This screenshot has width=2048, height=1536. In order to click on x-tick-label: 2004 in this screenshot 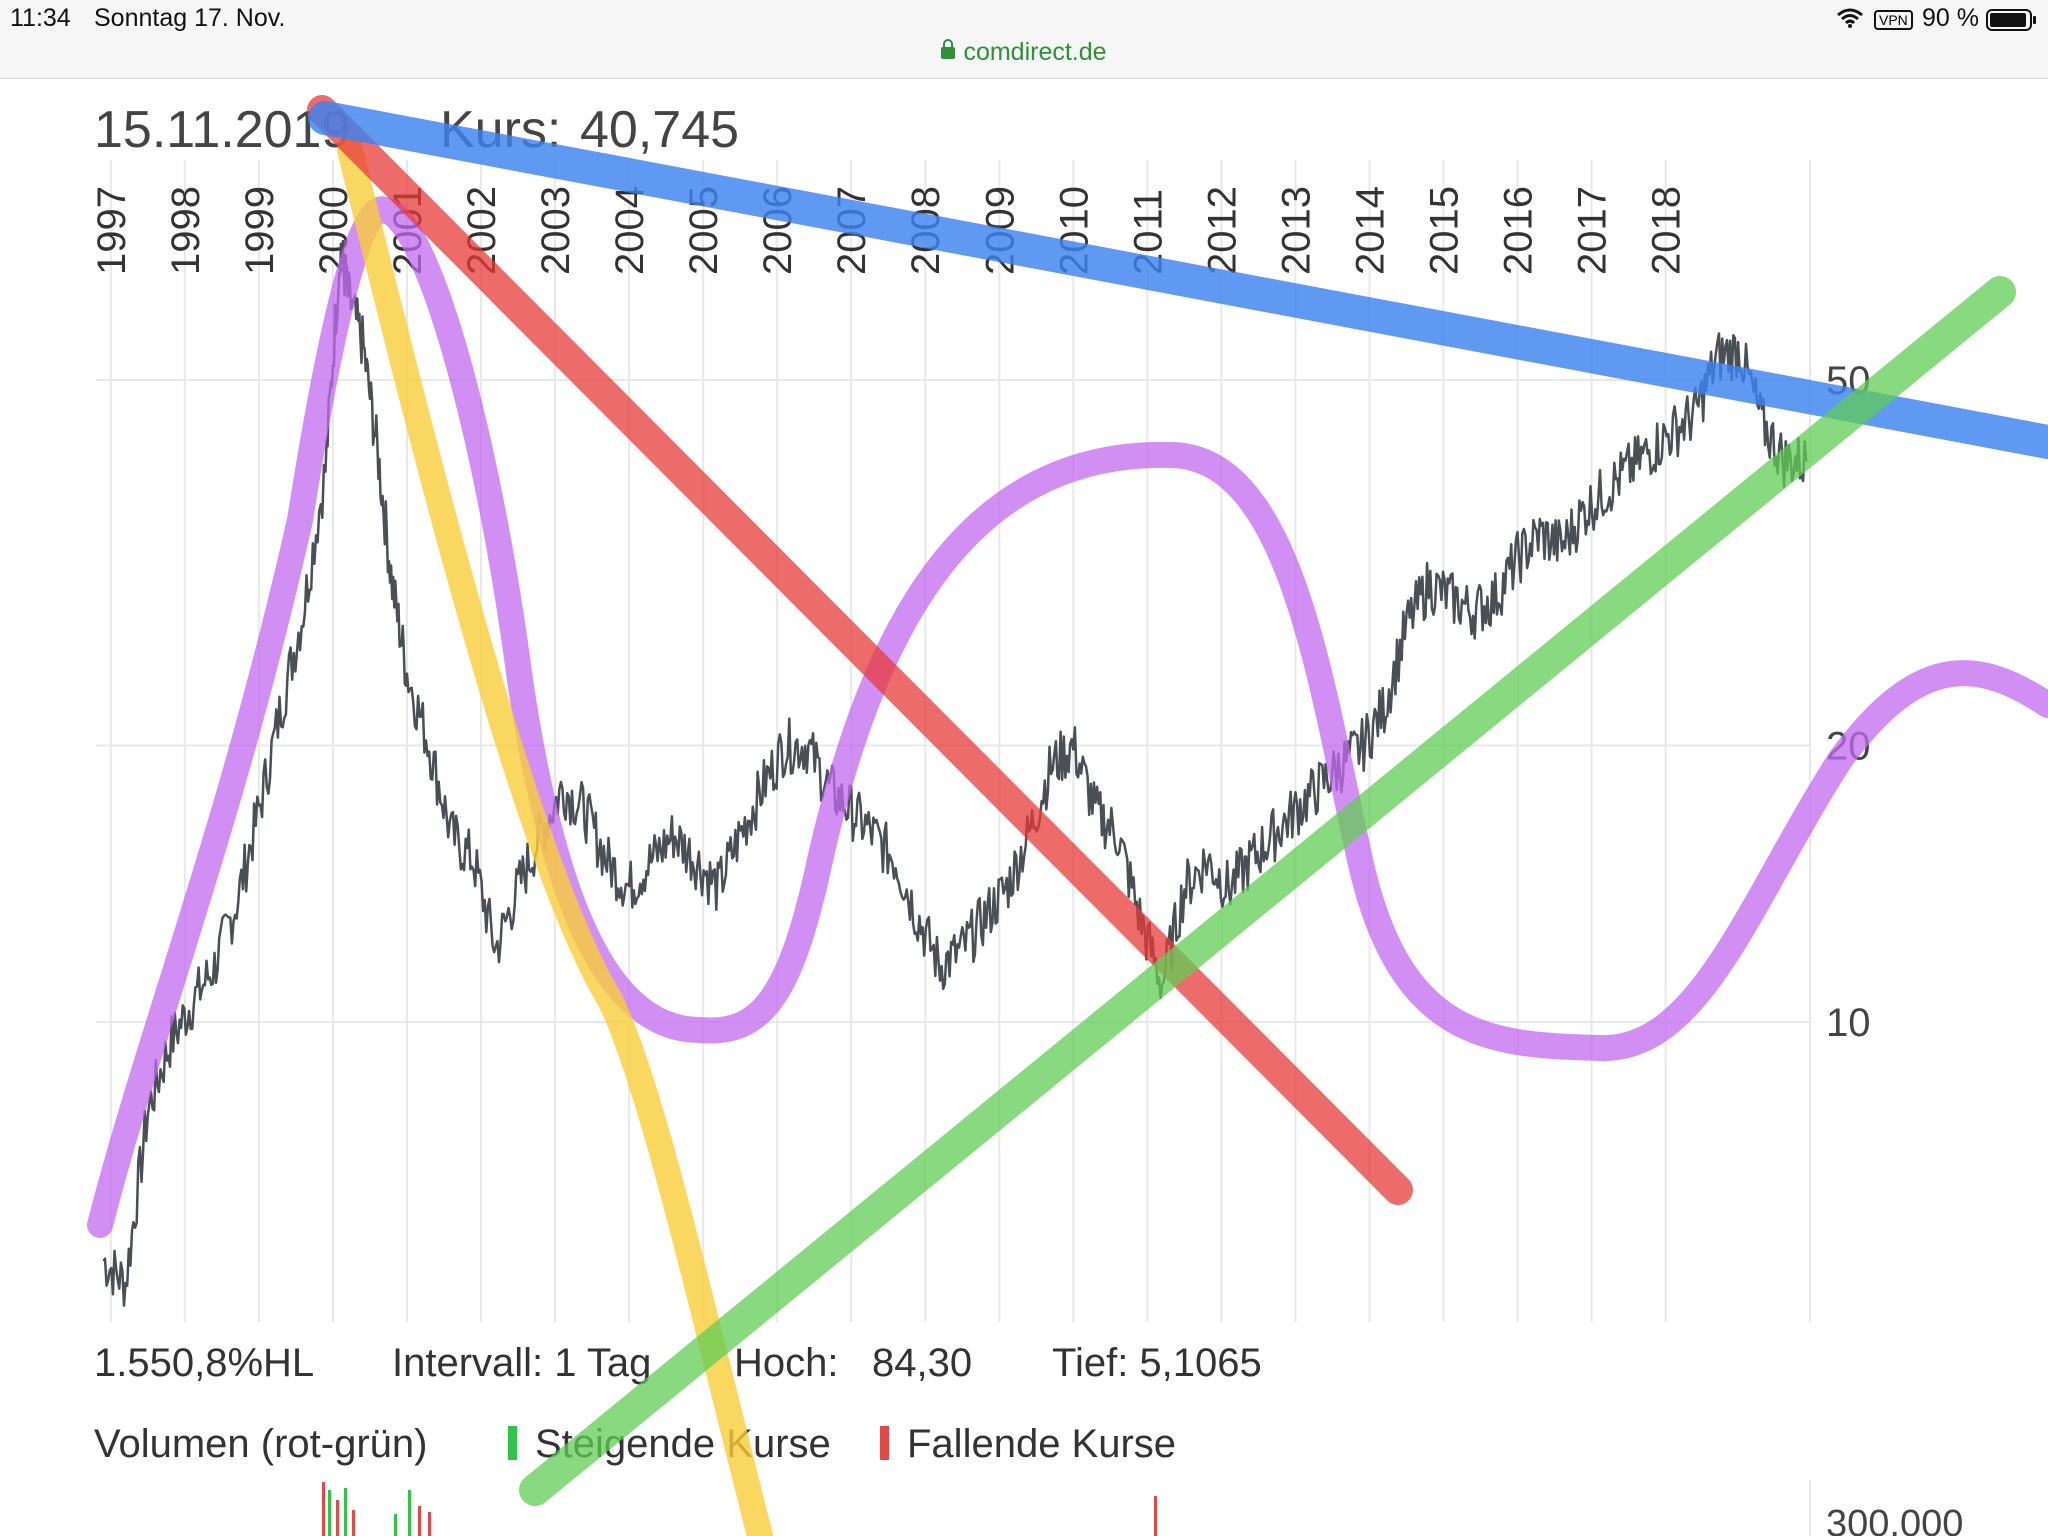, I will do `click(630, 230)`.